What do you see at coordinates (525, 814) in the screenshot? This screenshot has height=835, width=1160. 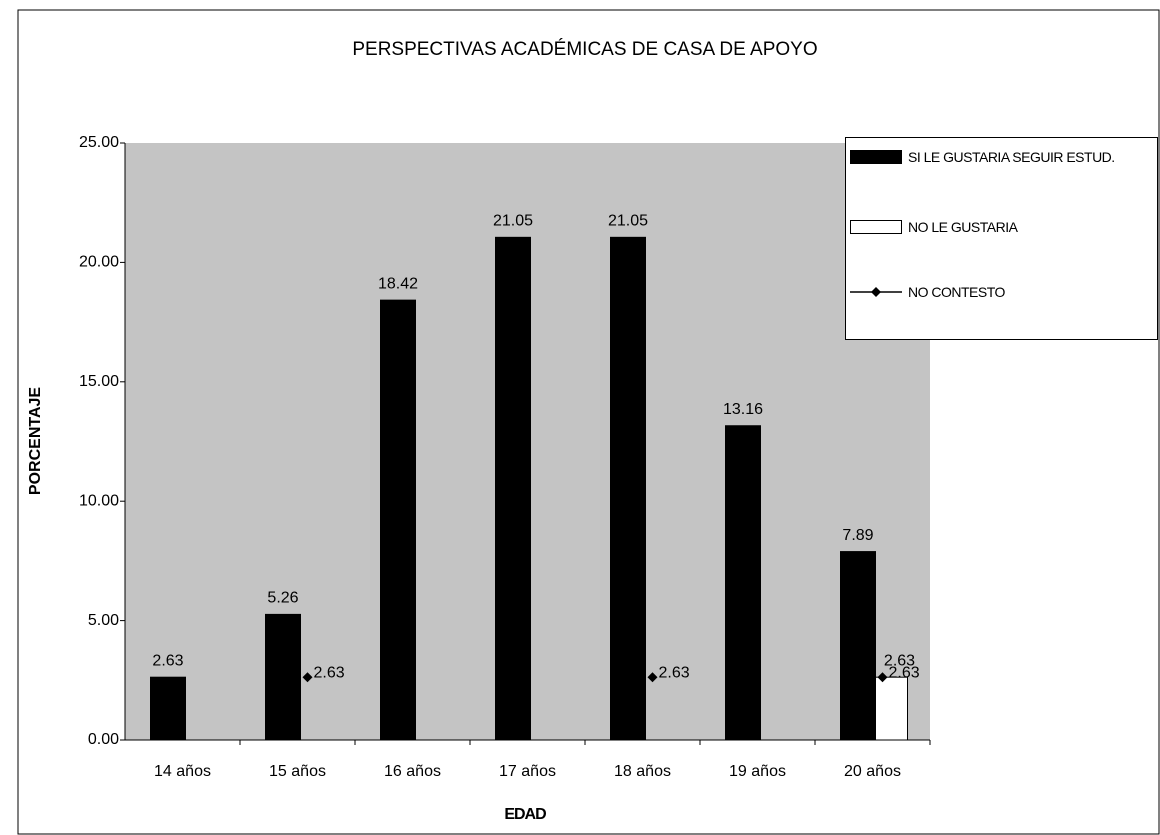 I see `x-axis-label: EDAD` at bounding box center [525, 814].